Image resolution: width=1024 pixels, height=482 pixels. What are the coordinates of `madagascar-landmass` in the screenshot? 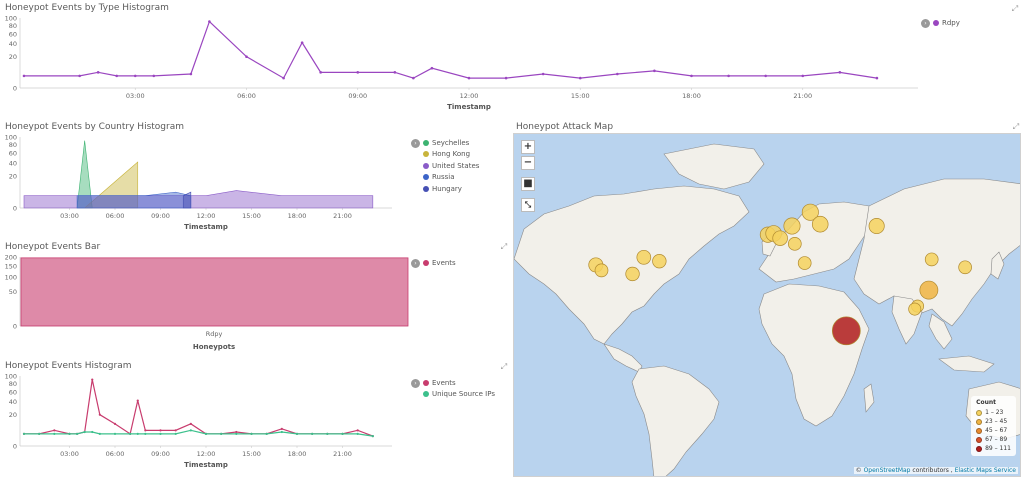 It's located at (869, 398).